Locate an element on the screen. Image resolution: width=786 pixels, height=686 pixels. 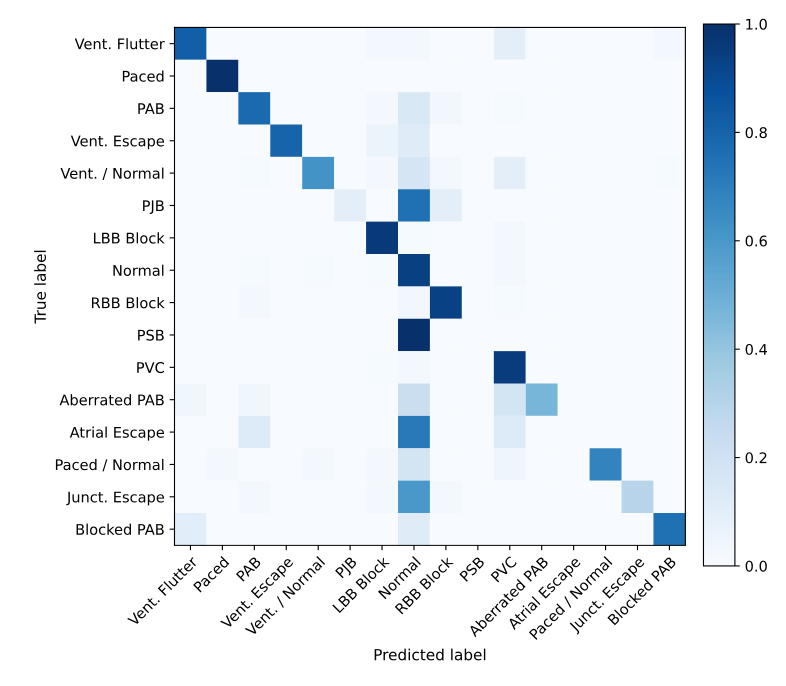
y-axis-title: True label is located at coordinates (40, 287).